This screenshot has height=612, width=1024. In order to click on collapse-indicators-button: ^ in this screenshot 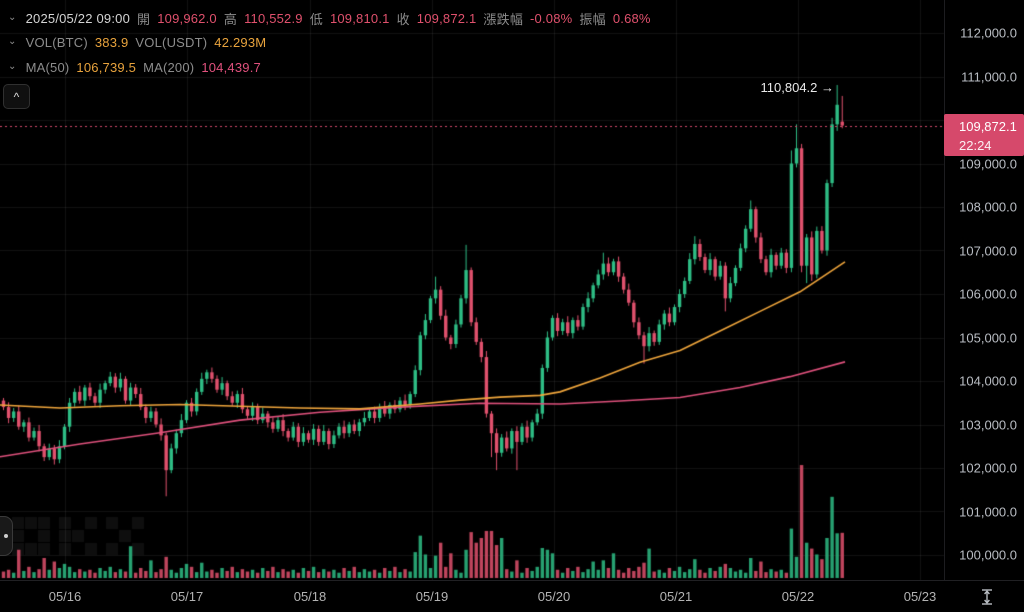, I will do `click(16, 96)`.